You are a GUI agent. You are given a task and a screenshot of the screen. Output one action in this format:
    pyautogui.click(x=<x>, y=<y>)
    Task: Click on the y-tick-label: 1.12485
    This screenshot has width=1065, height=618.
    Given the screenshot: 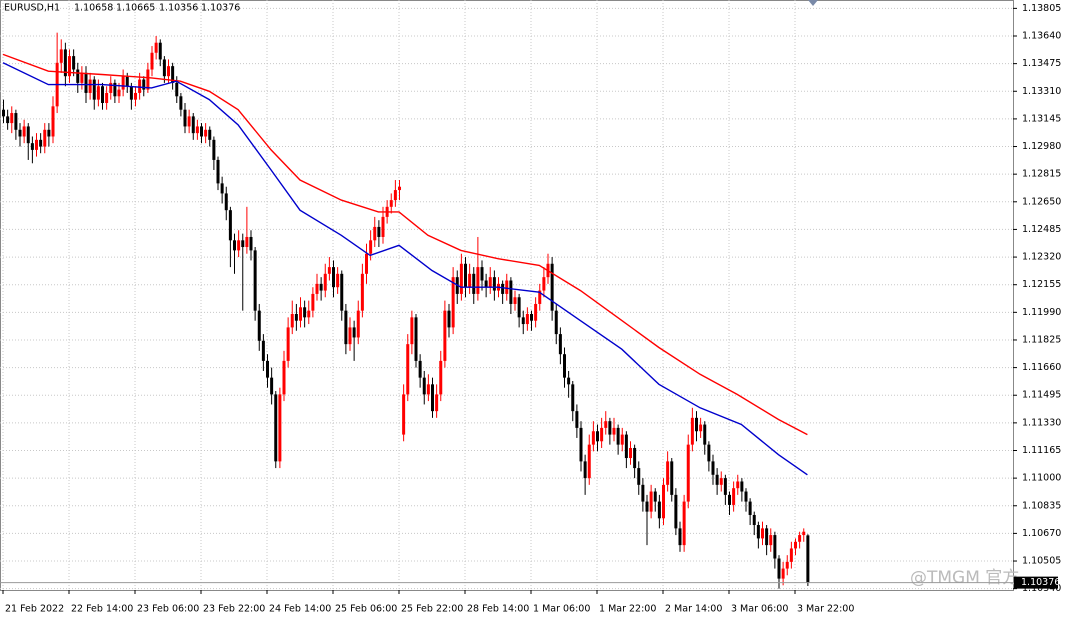 What is the action you would take?
    pyautogui.click(x=1041, y=229)
    